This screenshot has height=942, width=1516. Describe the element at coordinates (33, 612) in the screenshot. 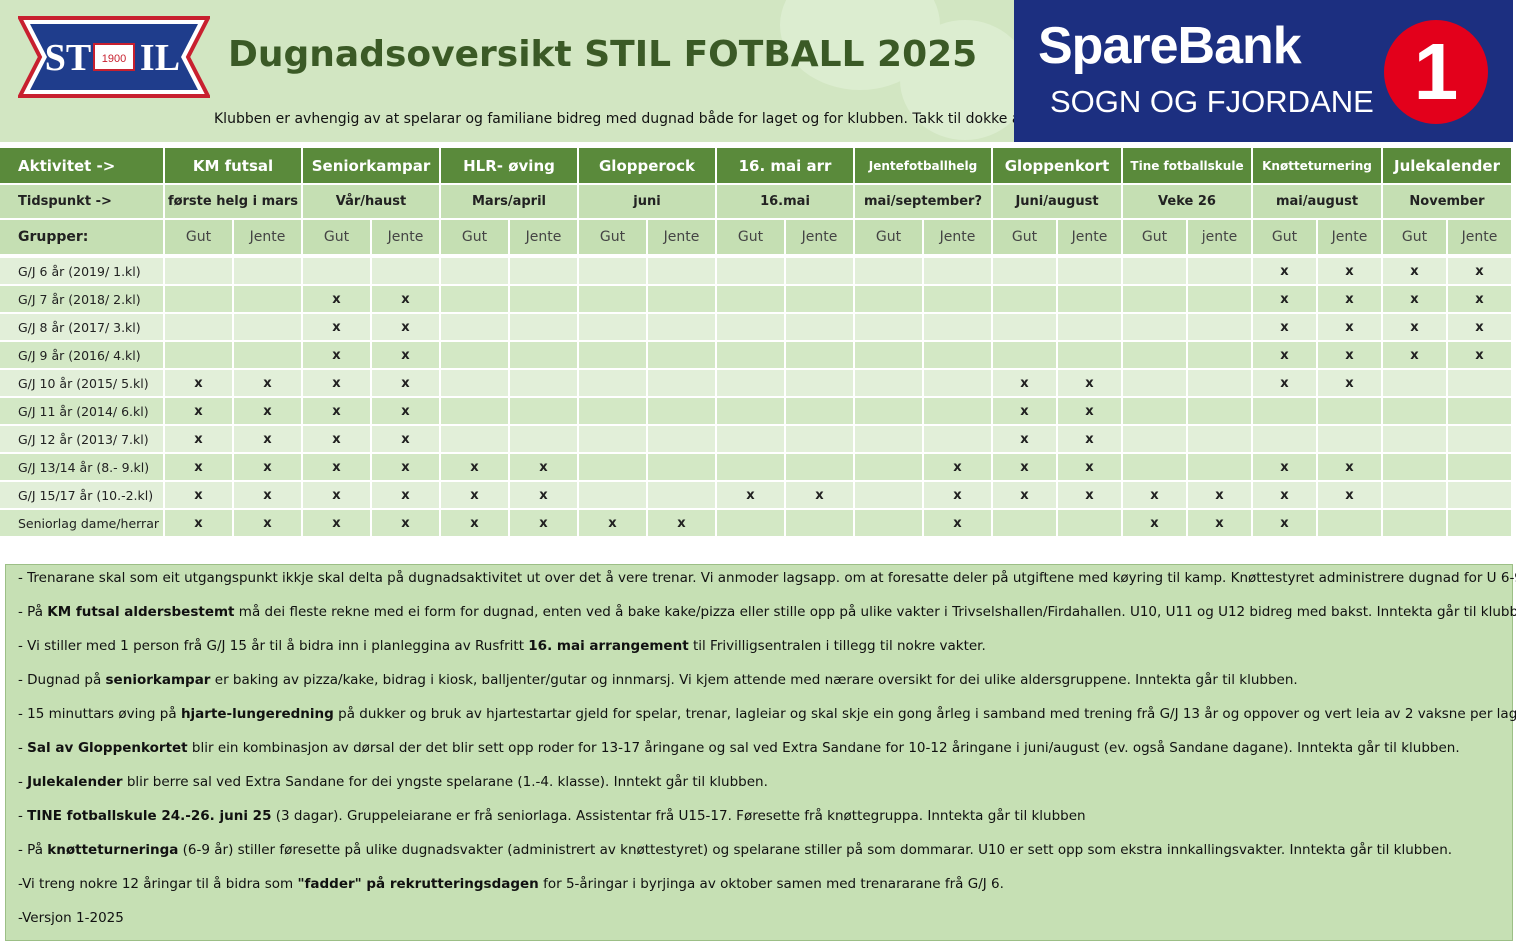

I see `note-text: - På` at that location.